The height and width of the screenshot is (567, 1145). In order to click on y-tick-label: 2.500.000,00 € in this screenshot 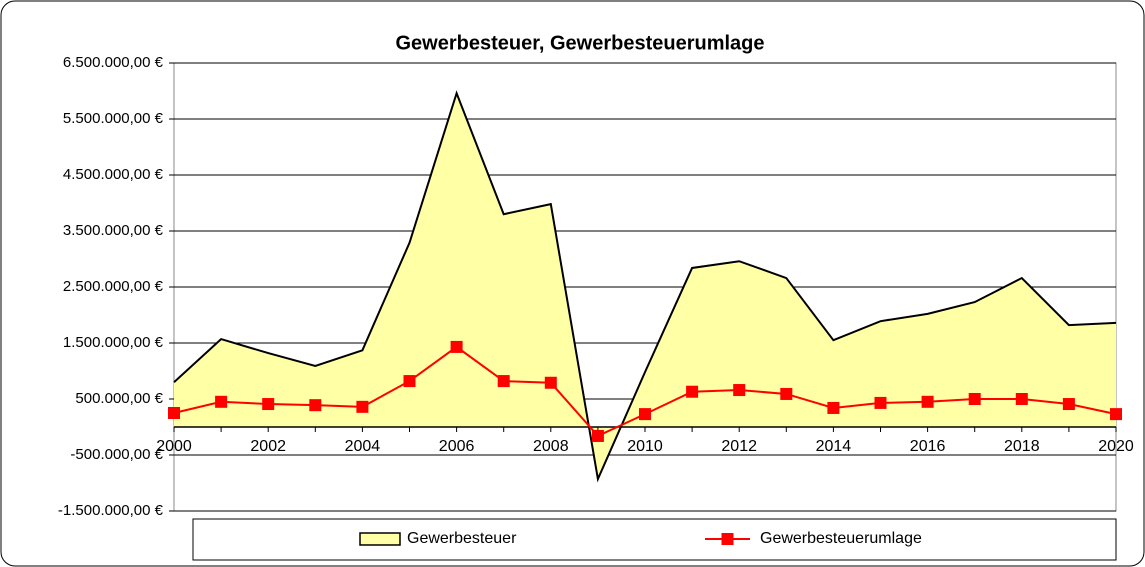, I will do `click(113, 286)`.